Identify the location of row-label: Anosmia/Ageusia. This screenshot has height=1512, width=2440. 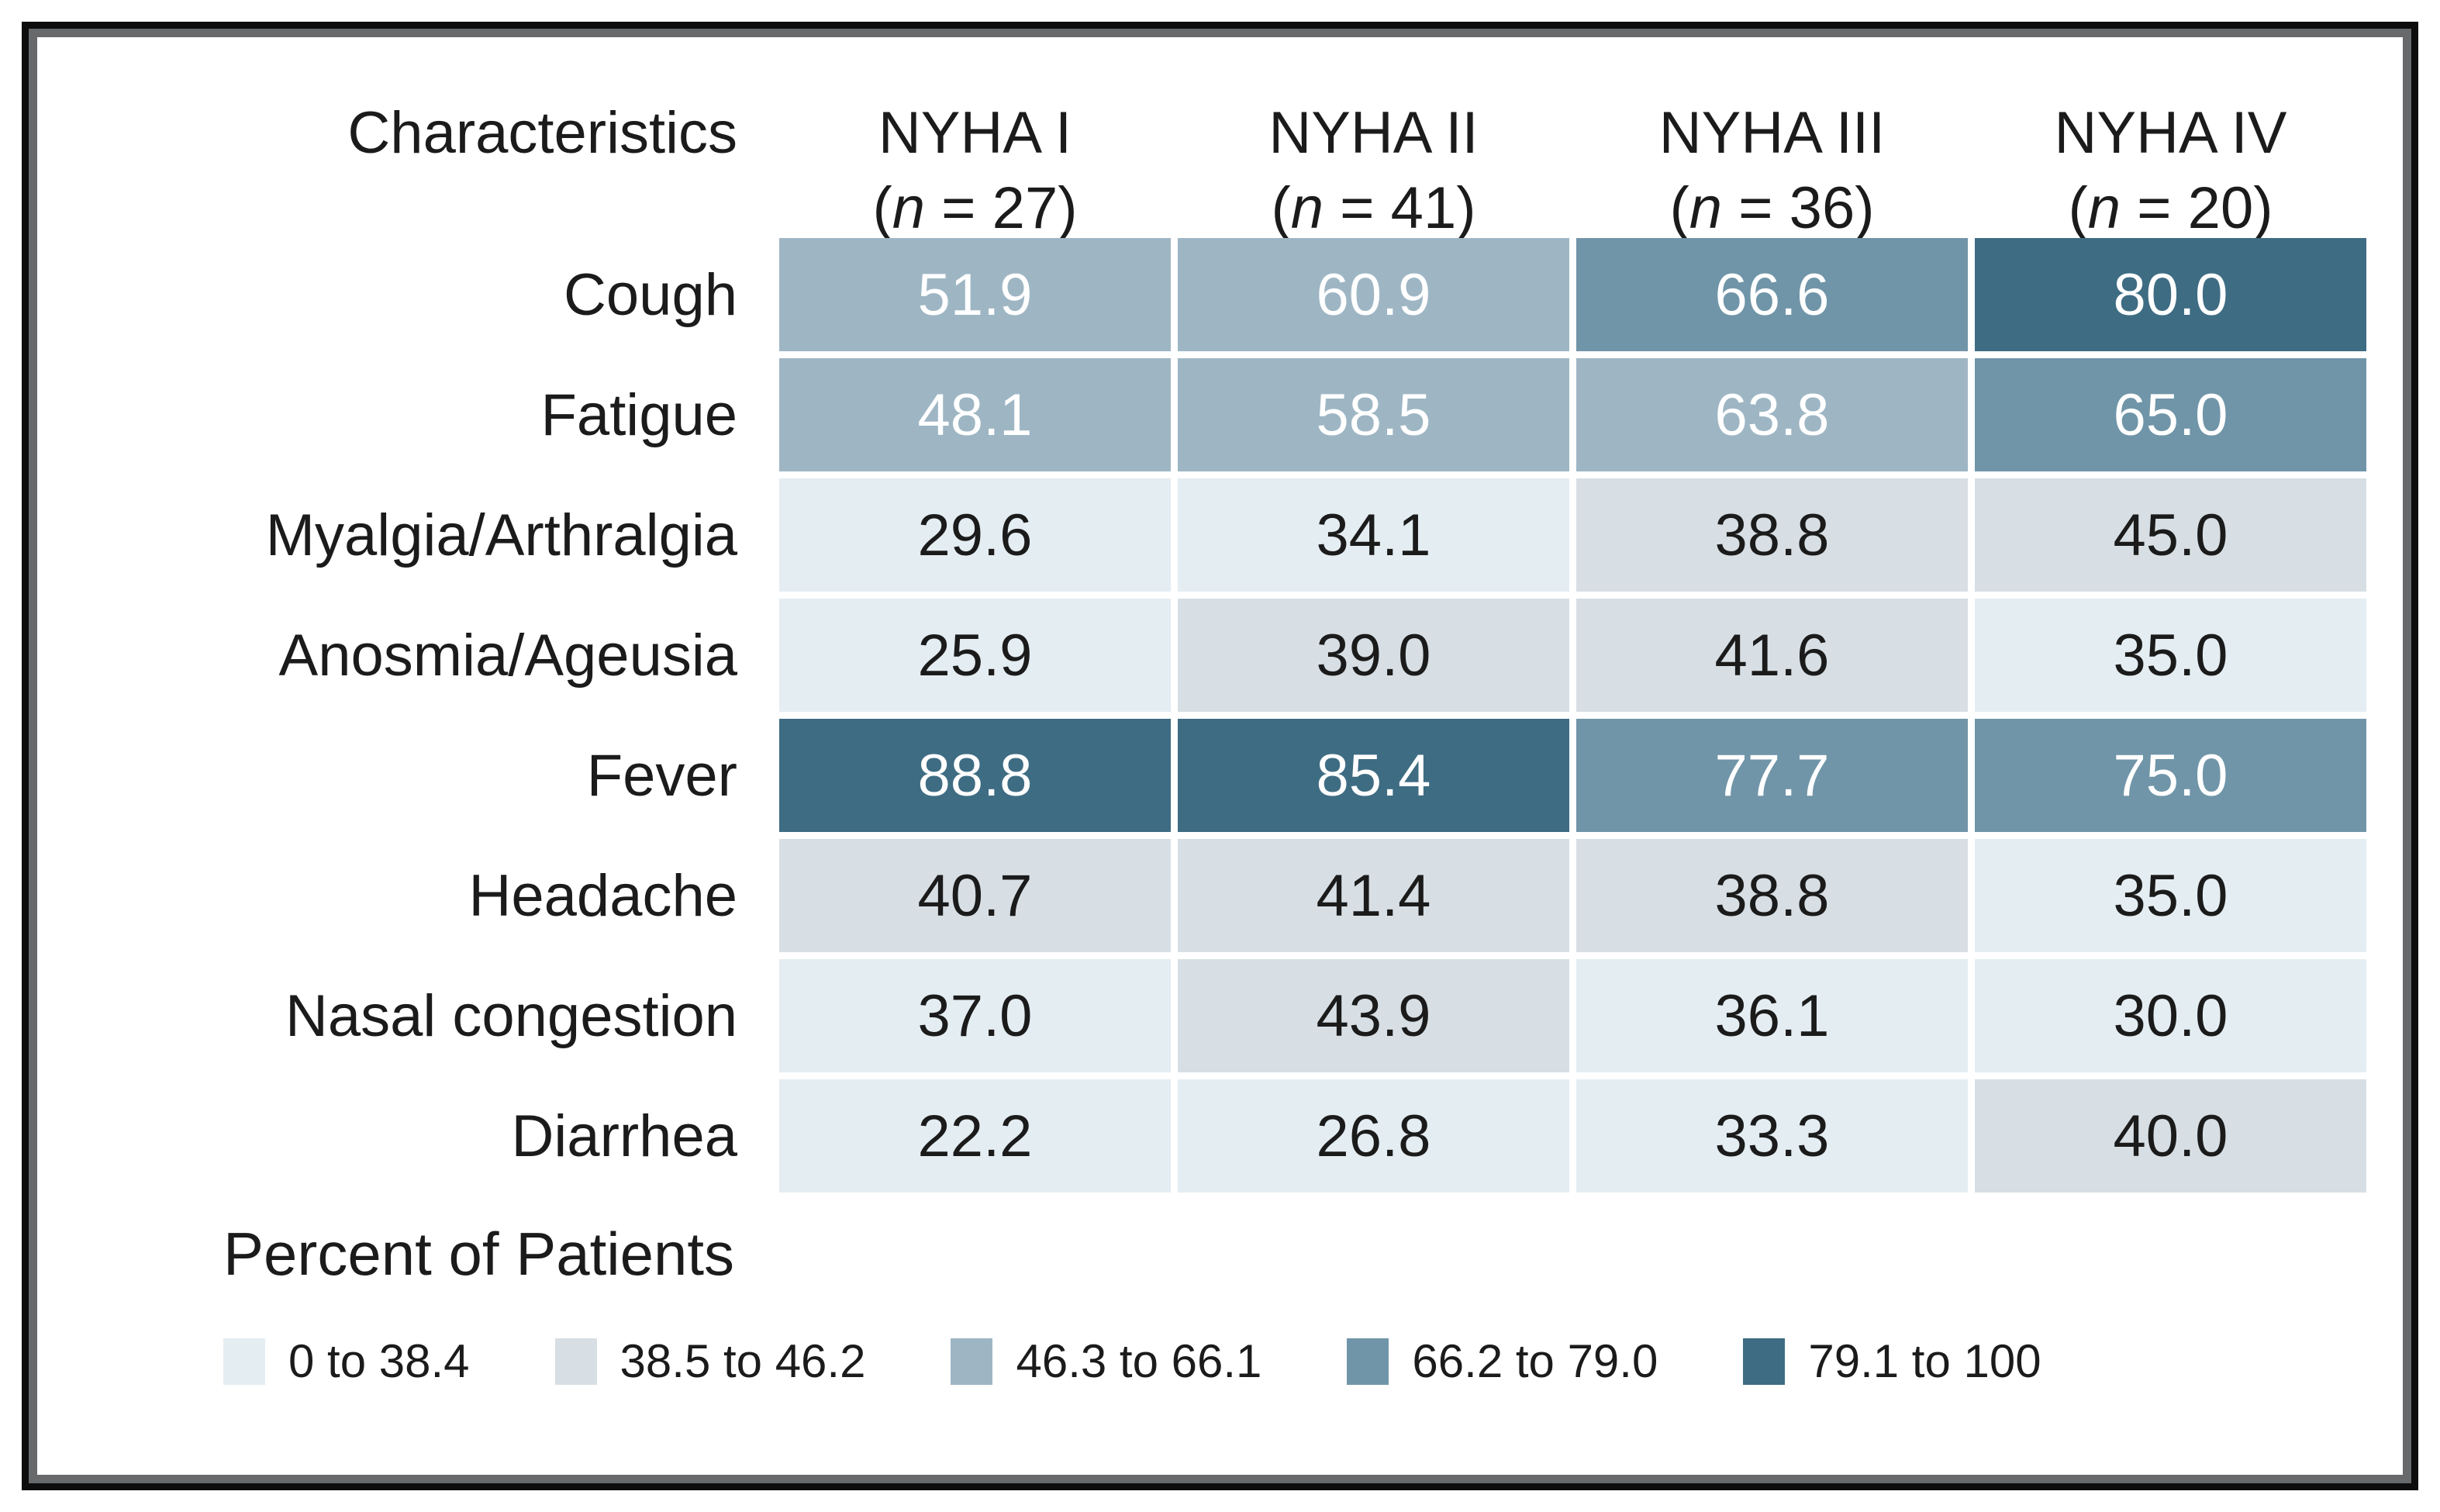
(427, 655).